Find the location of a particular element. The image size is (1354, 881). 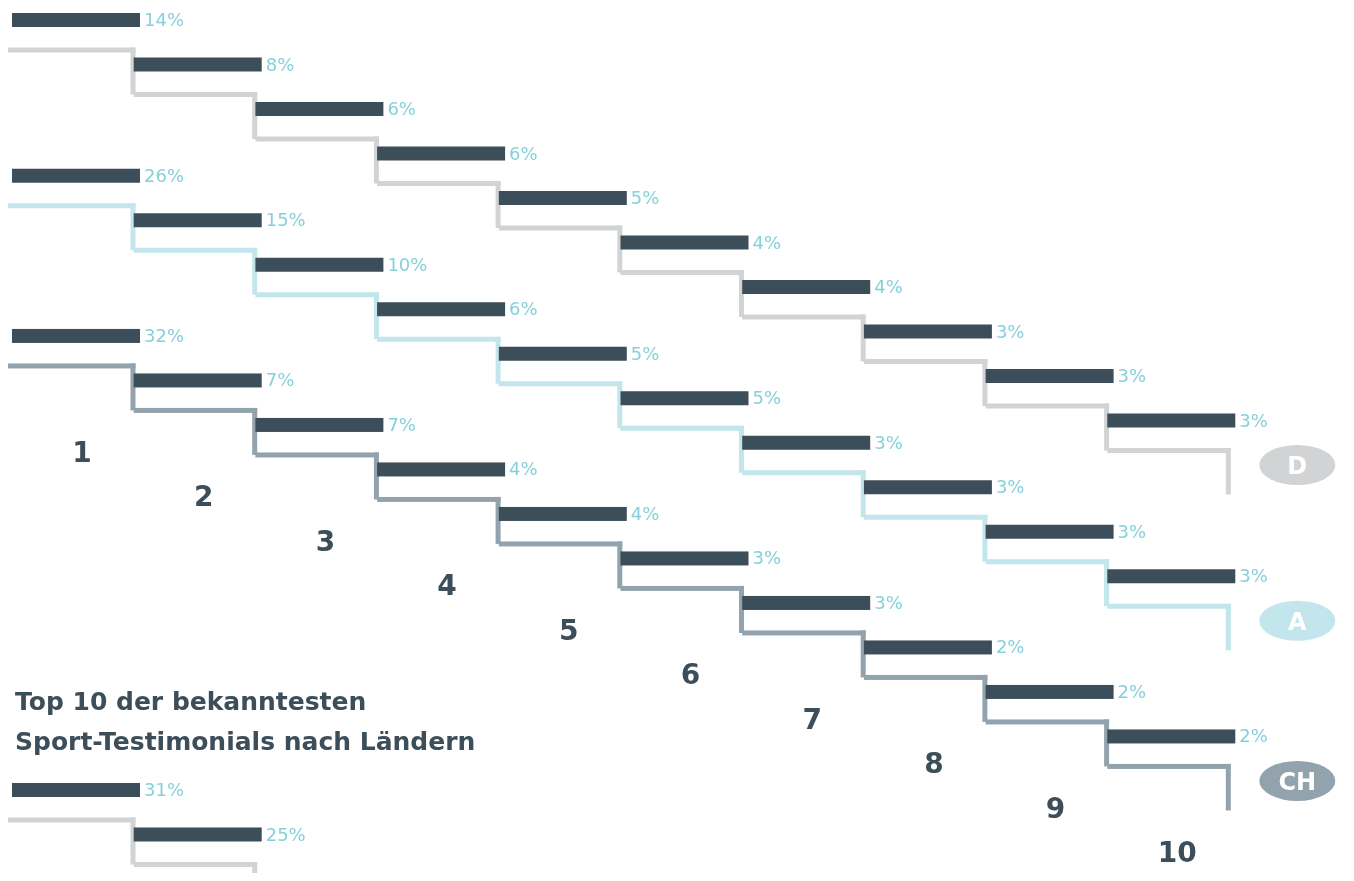

data-label: 31% is located at coordinates (164, 789).